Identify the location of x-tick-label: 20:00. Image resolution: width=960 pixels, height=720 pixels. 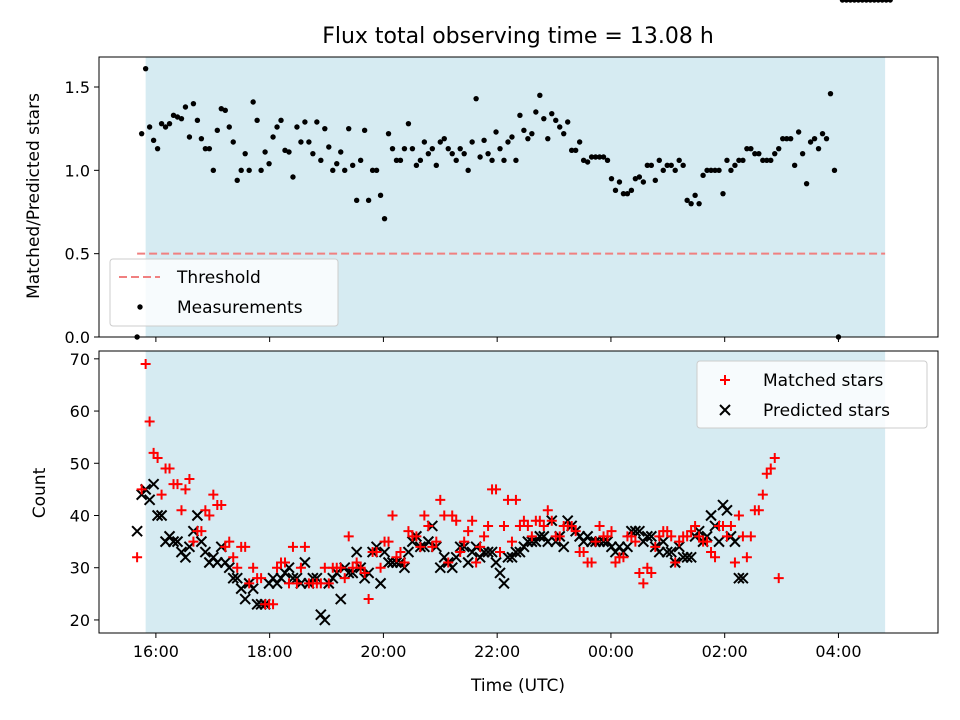
(383, 651).